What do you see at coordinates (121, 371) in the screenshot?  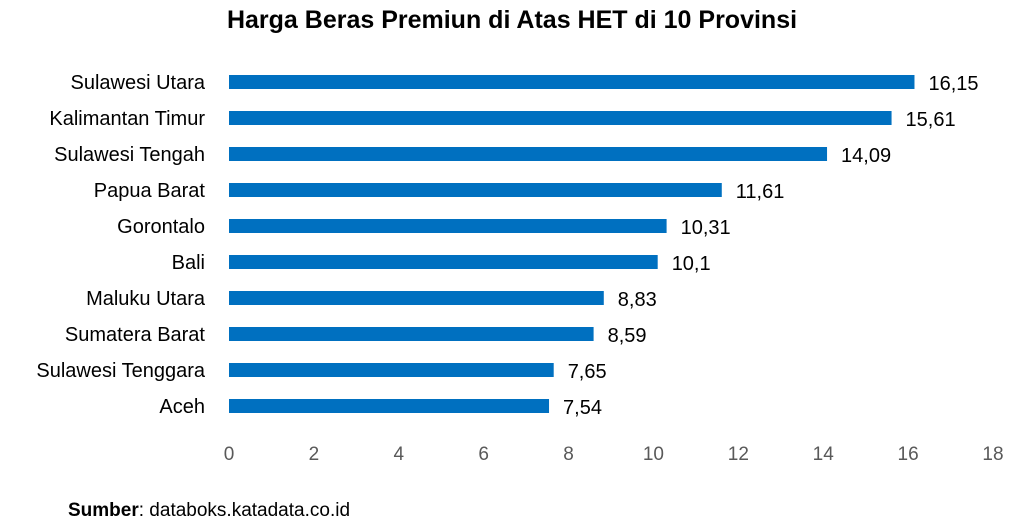 I see `category-label: Sulawesi Tenggara` at bounding box center [121, 371].